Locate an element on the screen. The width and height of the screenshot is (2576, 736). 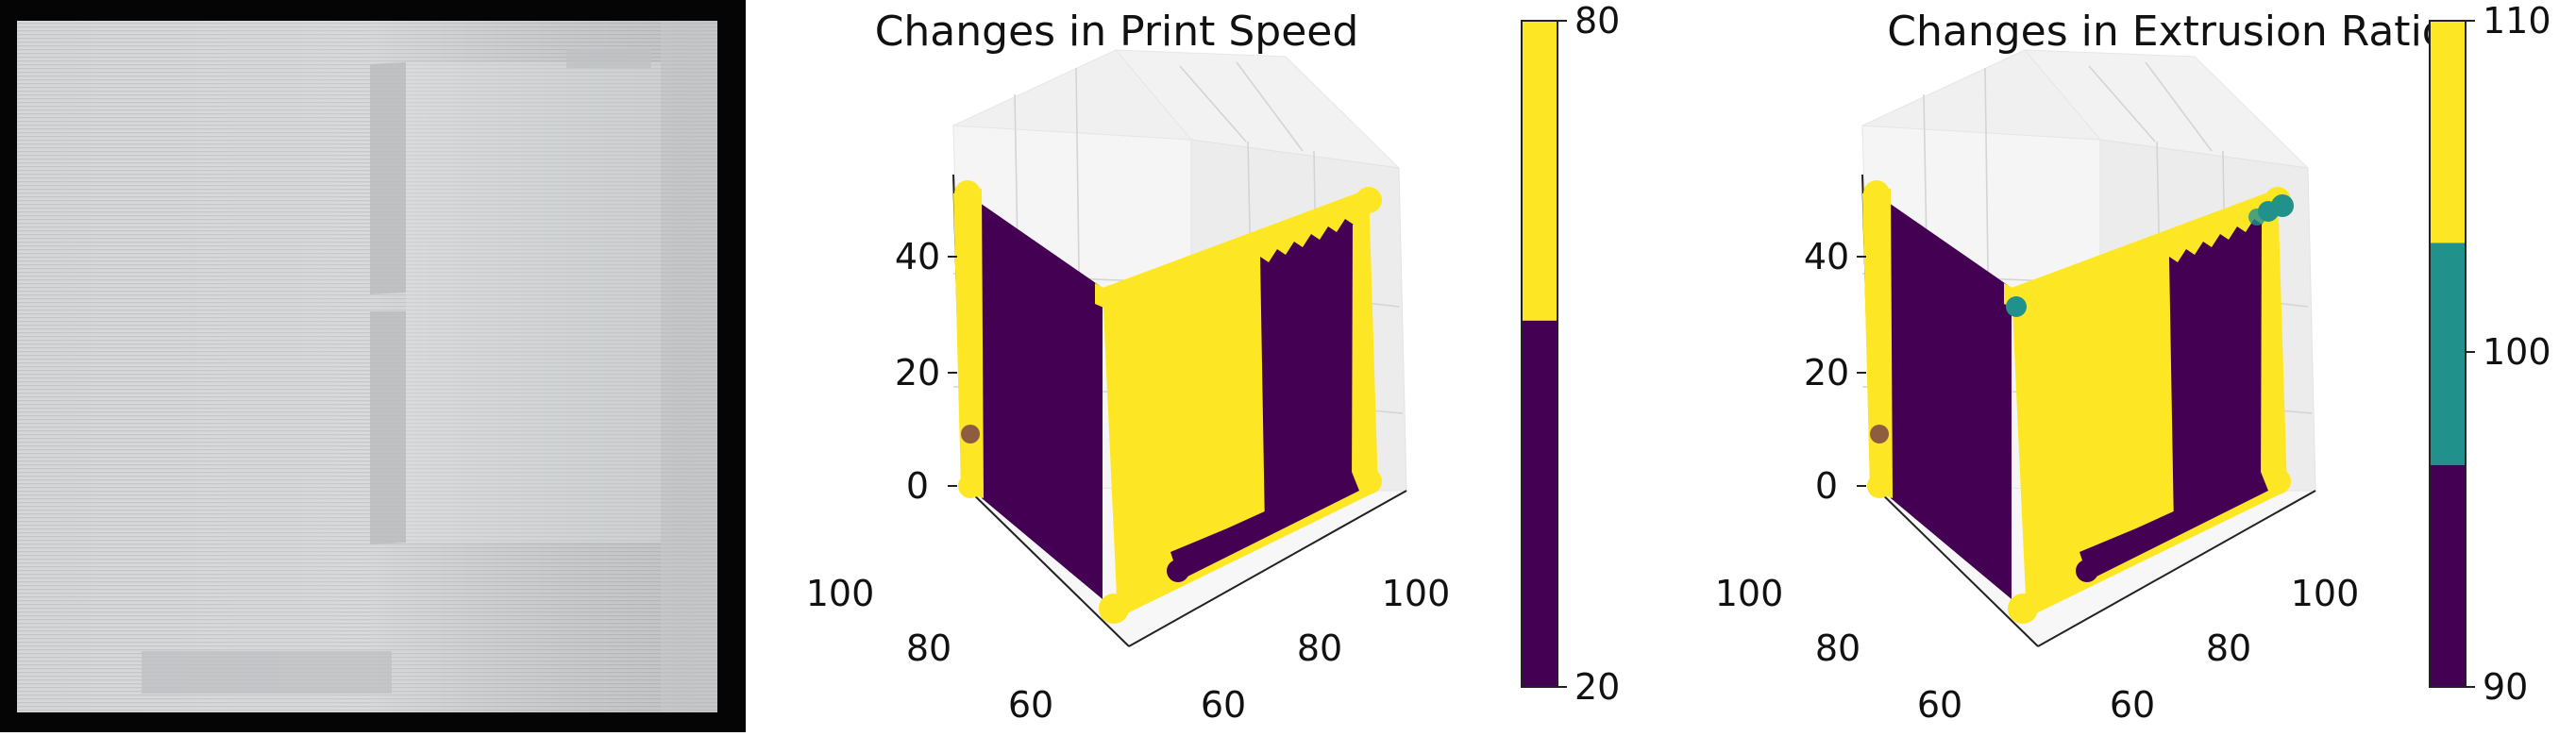
ridge-main is located at coordinates (388, 303).